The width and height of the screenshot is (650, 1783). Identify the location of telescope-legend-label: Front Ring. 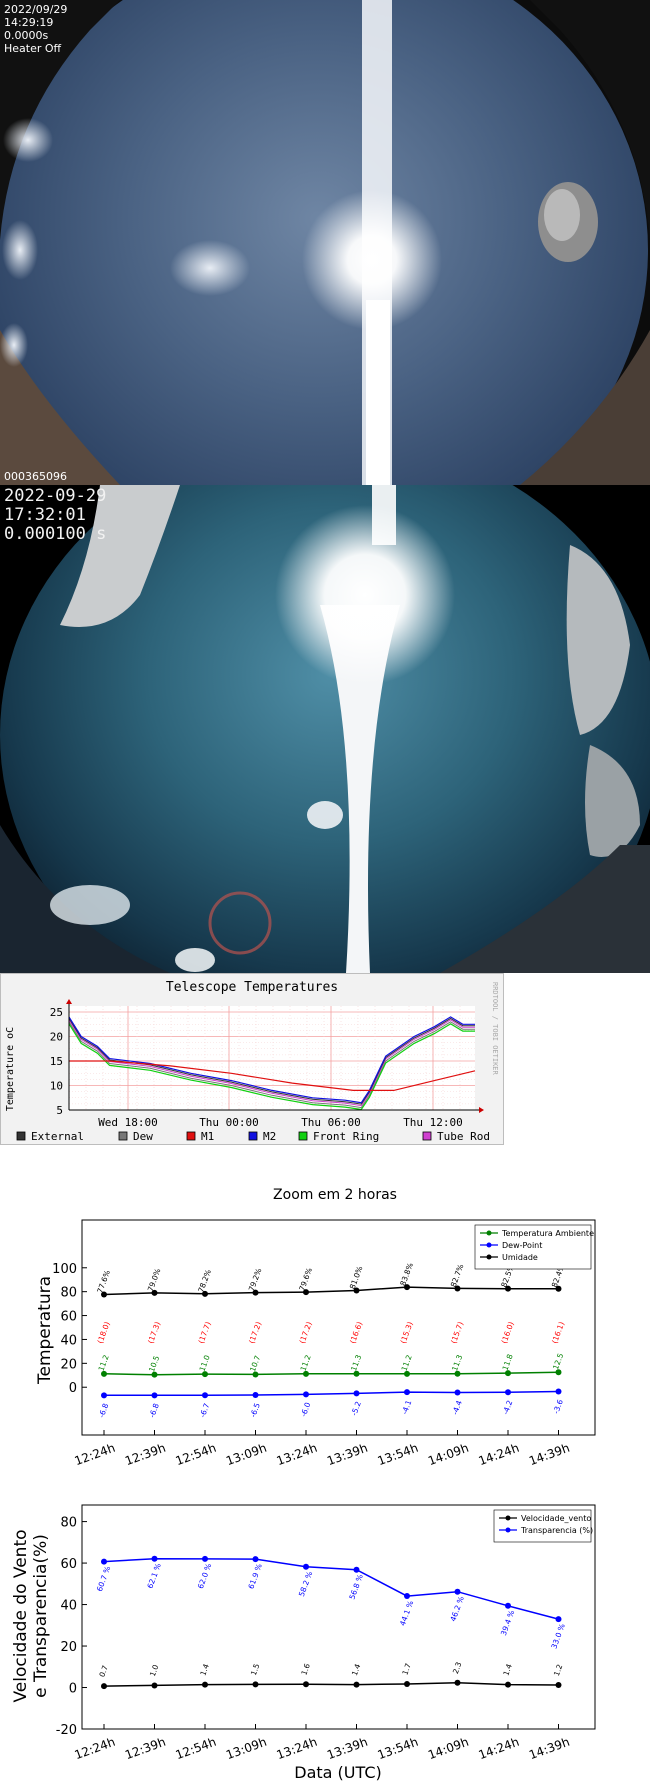
(346, 1136).